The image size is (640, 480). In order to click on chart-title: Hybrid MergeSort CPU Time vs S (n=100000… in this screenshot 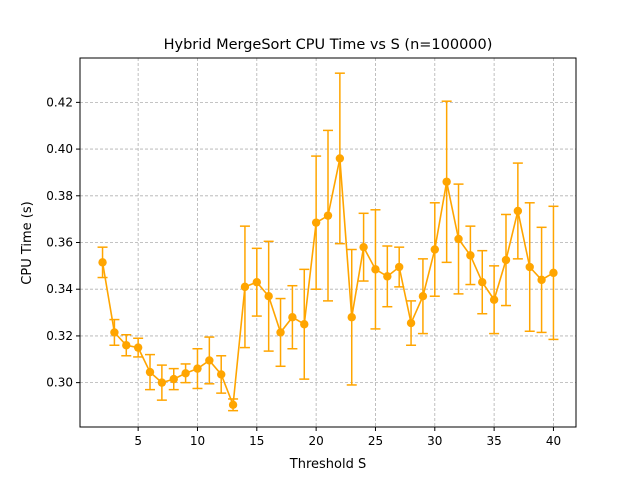, I will do `click(328, 45)`.